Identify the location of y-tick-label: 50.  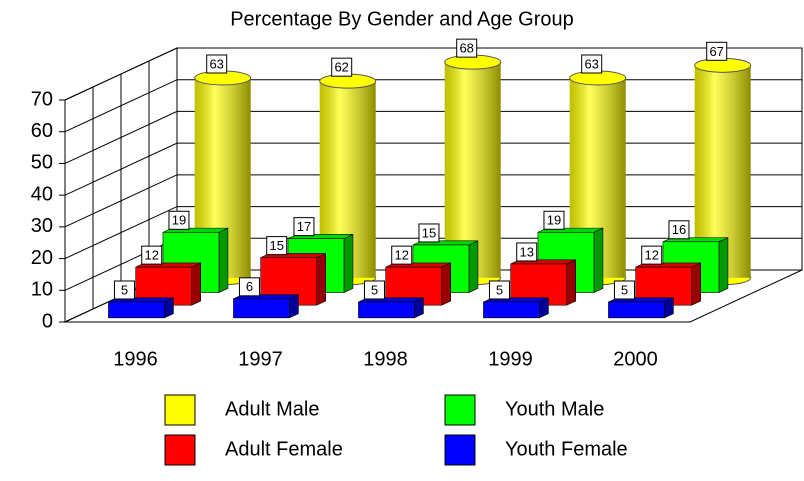
(42, 163).